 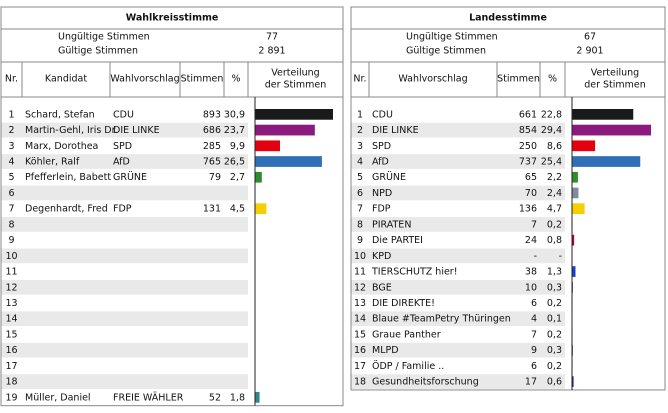 I want to click on stat-value: 67, so click(x=590, y=37).